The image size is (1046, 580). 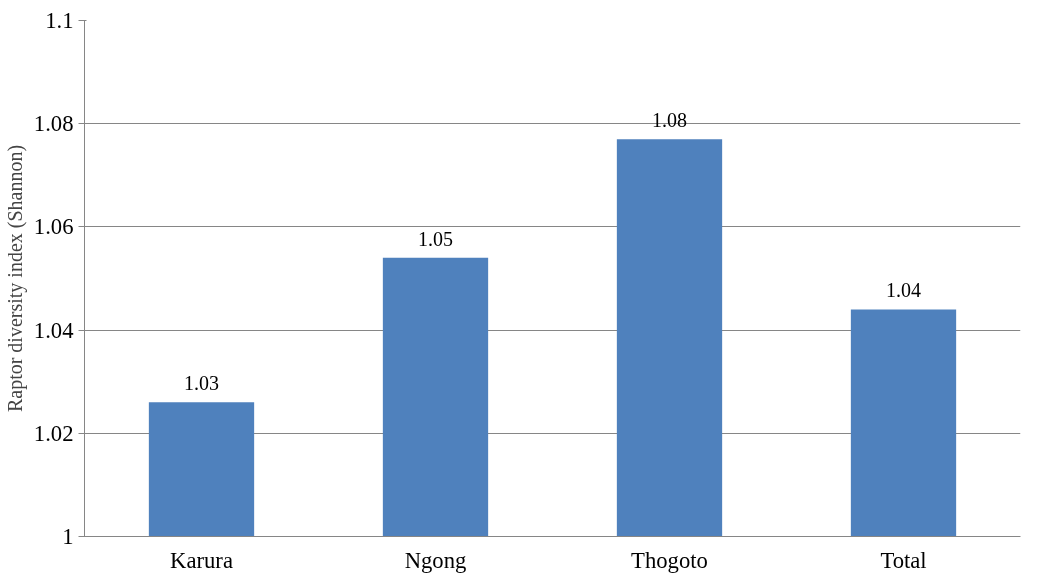 What do you see at coordinates (669, 120) in the screenshot?
I see `data-label: 1.08` at bounding box center [669, 120].